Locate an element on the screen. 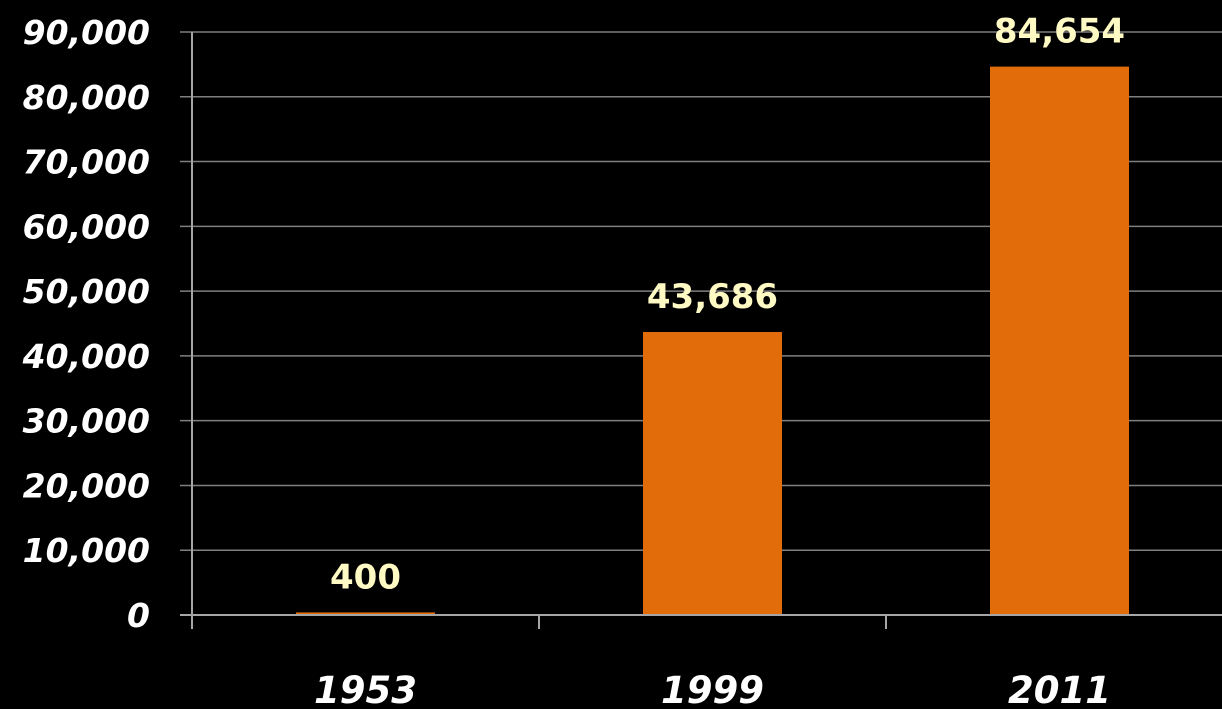  bar-2011 is located at coordinates (1059, 341).